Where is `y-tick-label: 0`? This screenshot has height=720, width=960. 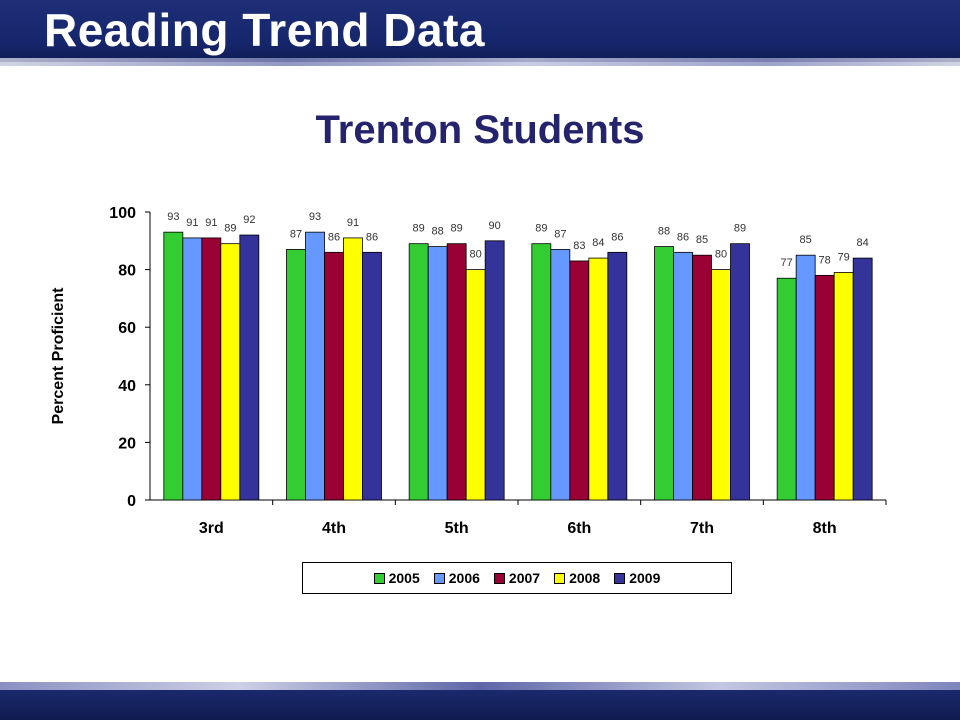
y-tick-label: 0 is located at coordinates (131, 501).